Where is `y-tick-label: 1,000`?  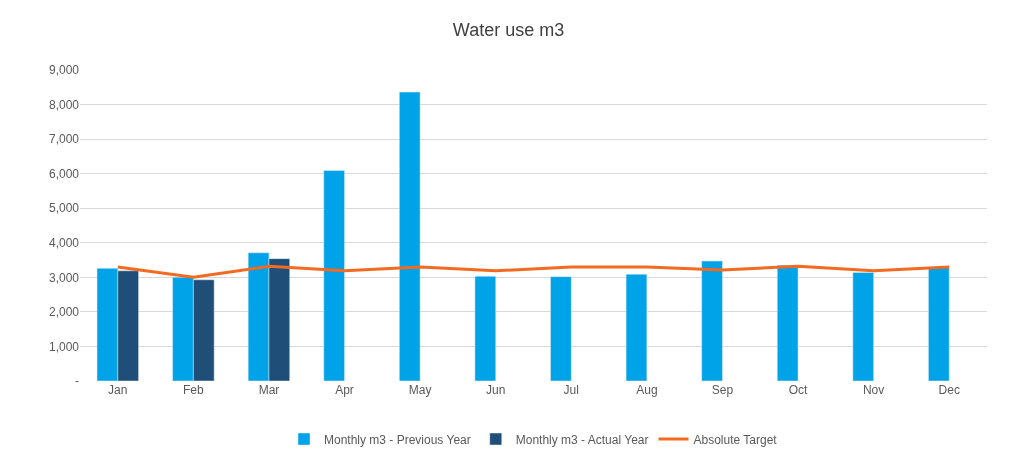
y-tick-label: 1,000 is located at coordinates (64, 346).